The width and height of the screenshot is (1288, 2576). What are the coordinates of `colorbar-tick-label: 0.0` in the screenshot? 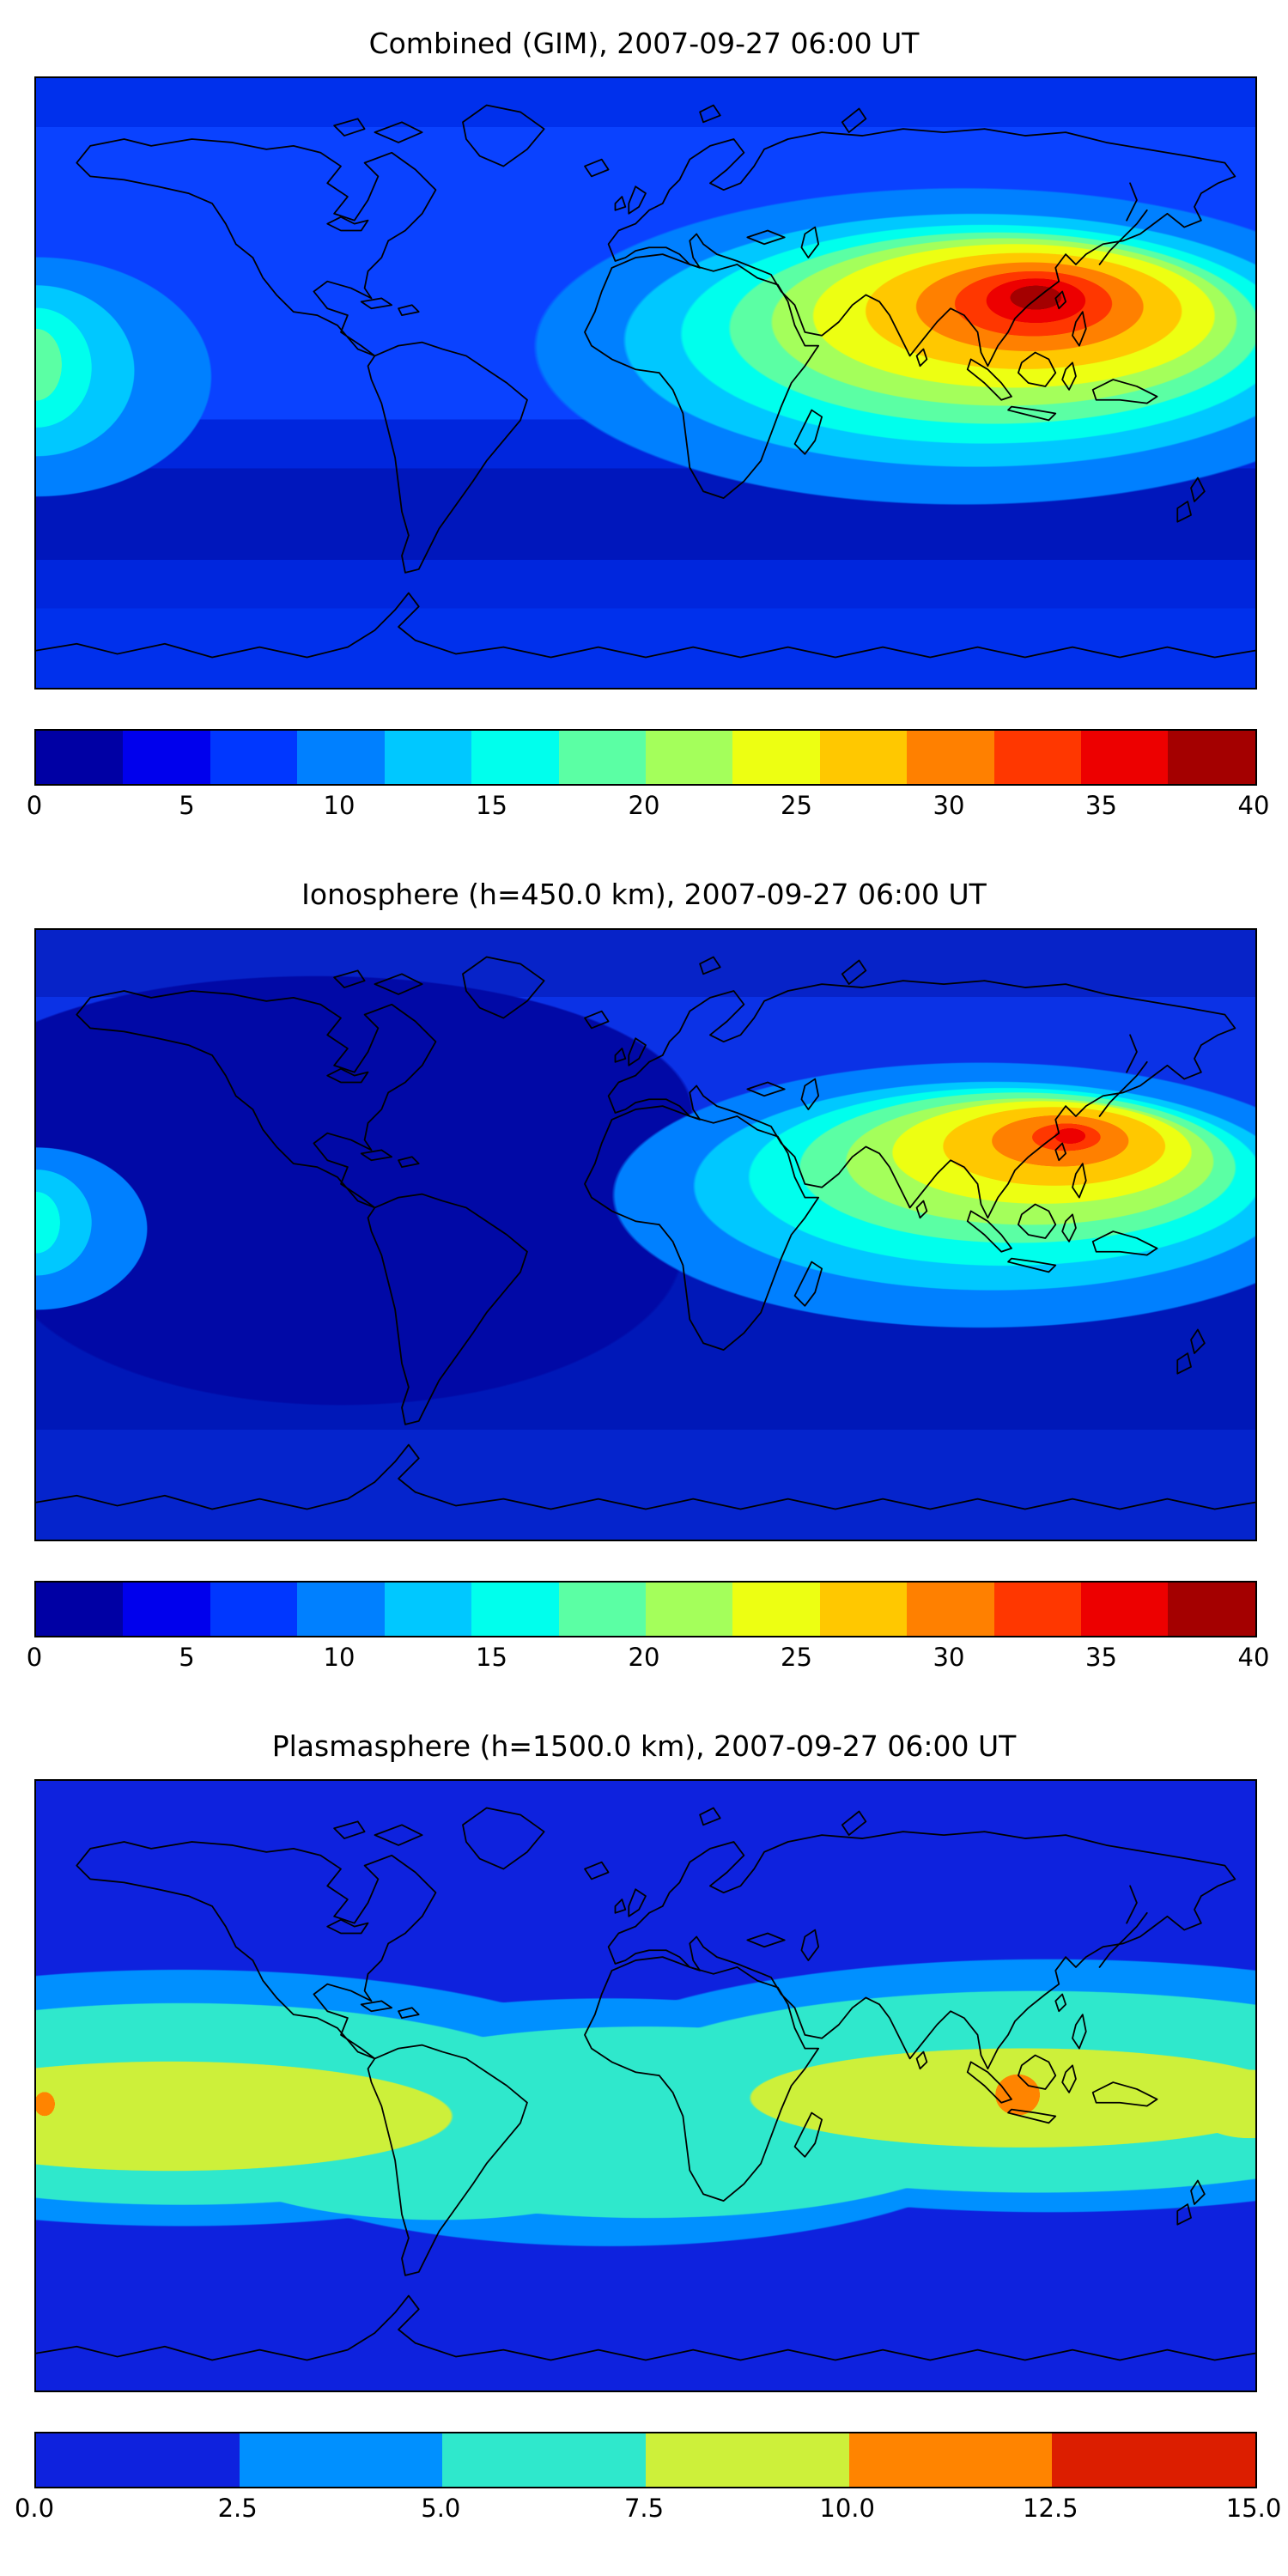 It's located at (34, 2508).